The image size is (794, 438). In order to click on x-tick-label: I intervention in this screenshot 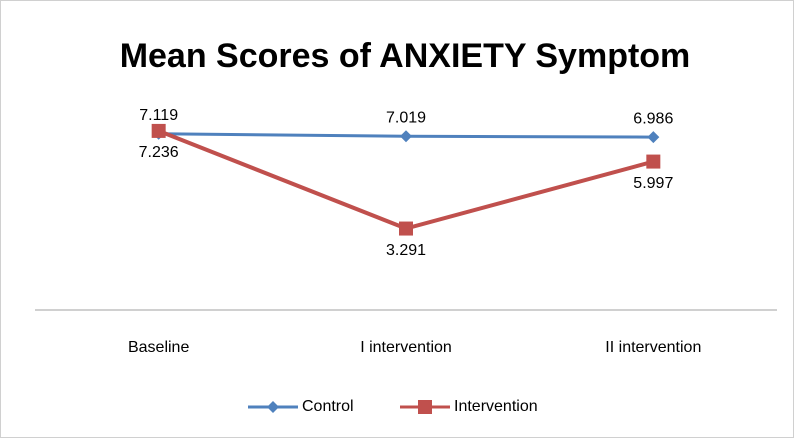, I will do `click(406, 347)`.